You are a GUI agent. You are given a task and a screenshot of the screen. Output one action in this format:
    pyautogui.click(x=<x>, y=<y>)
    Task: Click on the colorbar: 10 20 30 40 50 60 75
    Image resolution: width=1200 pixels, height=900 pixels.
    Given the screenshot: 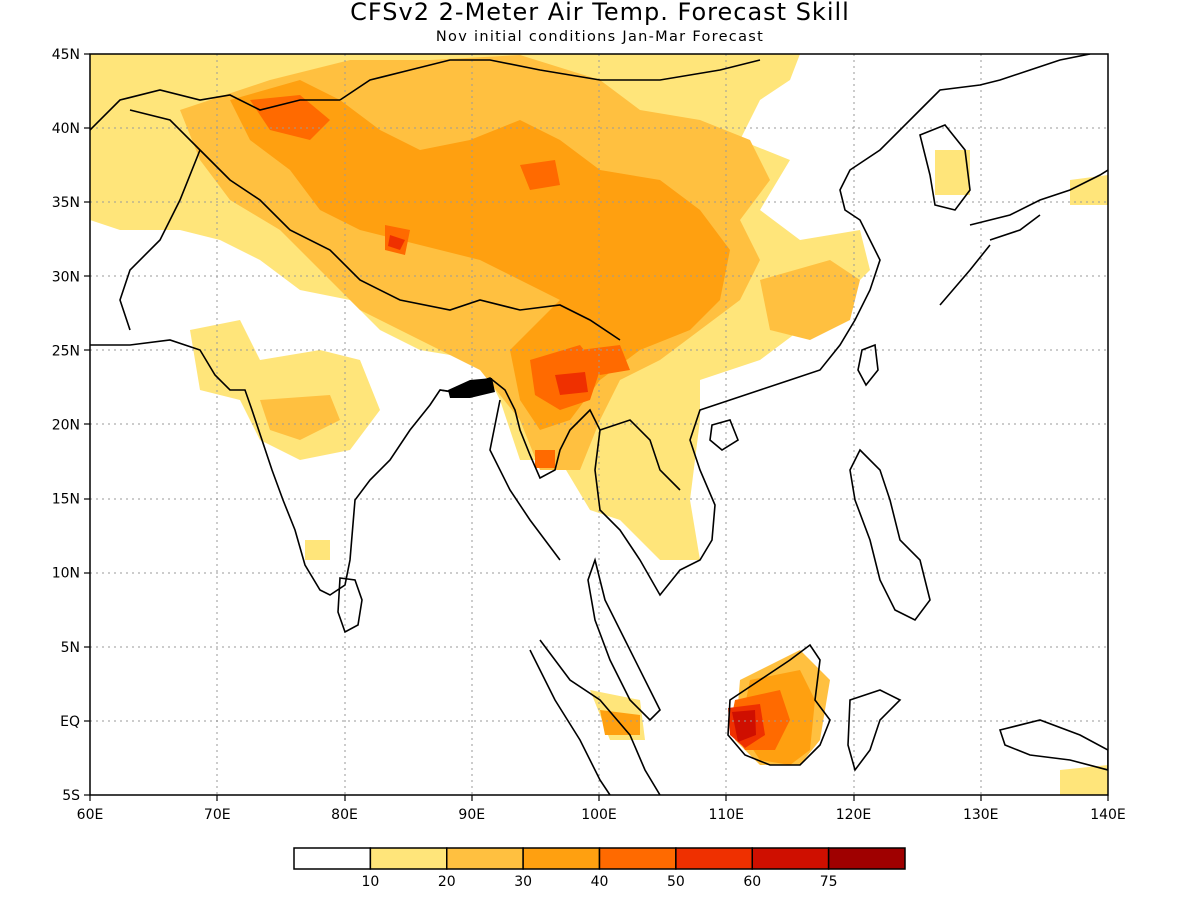 What is the action you would take?
    pyautogui.click(x=599, y=868)
    